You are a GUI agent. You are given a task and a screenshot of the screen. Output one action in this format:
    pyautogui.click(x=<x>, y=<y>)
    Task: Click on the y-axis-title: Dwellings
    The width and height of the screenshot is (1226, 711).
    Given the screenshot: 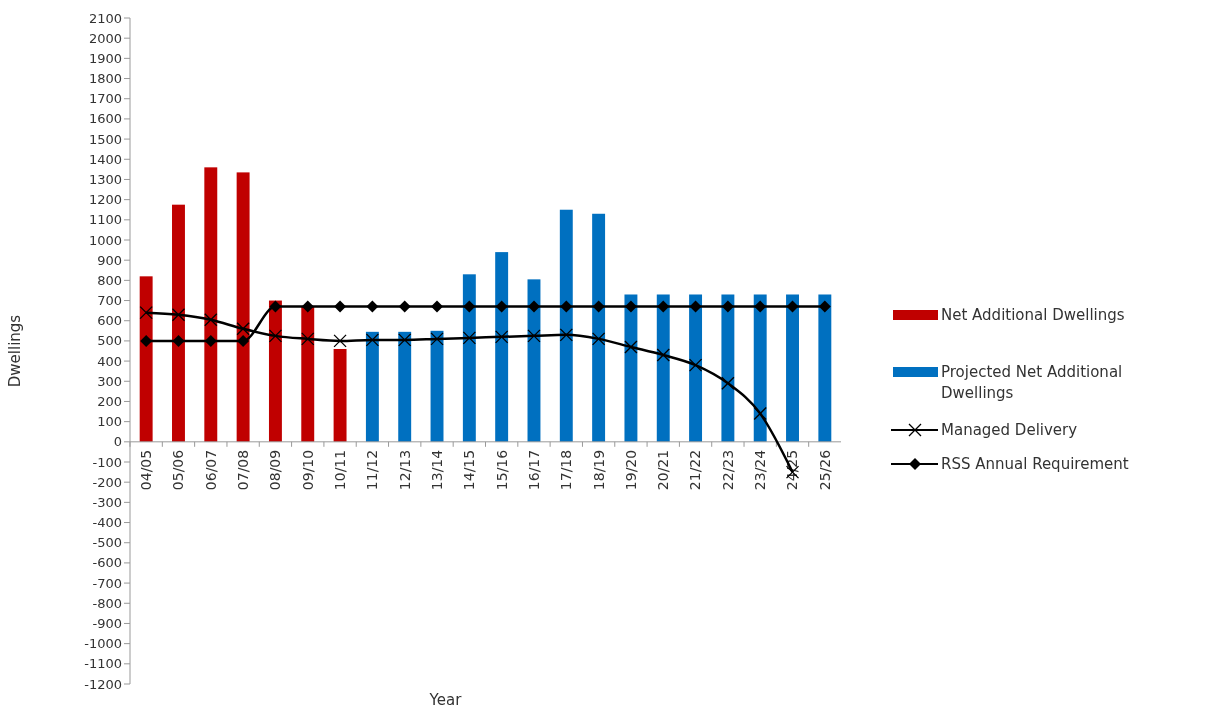 What is the action you would take?
    pyautogui.click(x=15, y=351)
    